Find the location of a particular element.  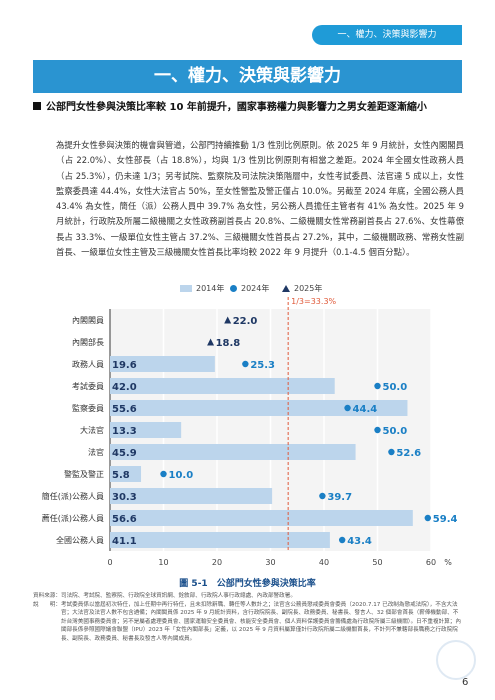

x-tick-label: 10 is located at coordinates (163, 562).